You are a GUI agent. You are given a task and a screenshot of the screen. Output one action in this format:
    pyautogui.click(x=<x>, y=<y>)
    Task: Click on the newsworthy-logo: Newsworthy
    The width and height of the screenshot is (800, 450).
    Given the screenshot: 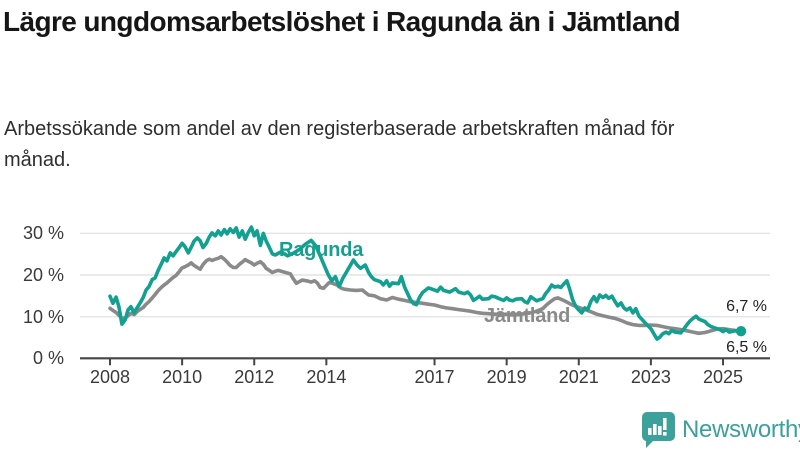 What is the action you would take?
    pyautogui.click(x=719, y=430)
    